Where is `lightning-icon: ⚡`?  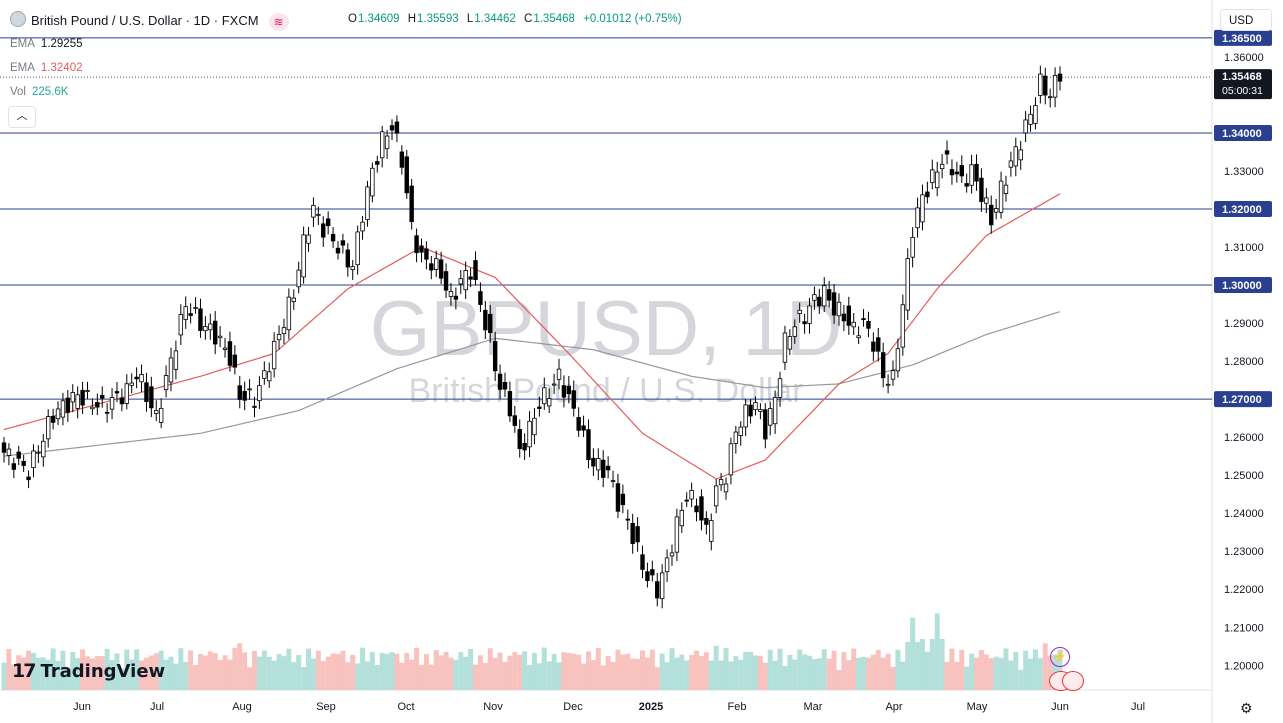
lightning-icon: ⚡ is located at coordinates (1060, 657).